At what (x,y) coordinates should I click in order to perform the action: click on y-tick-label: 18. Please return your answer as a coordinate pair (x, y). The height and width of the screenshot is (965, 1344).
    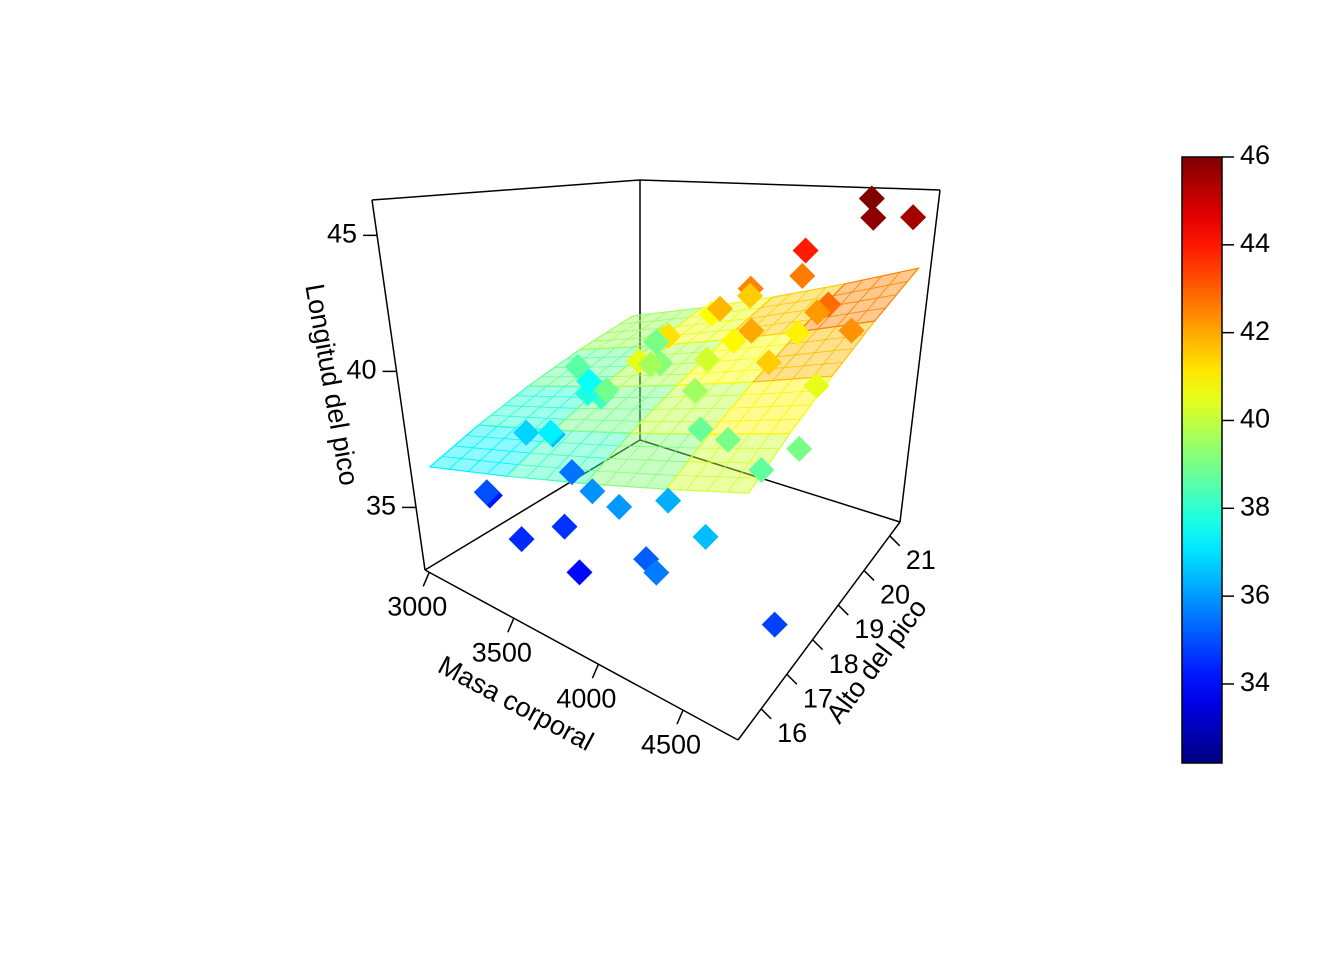
    Looking at the image, I should click on (844, 664).